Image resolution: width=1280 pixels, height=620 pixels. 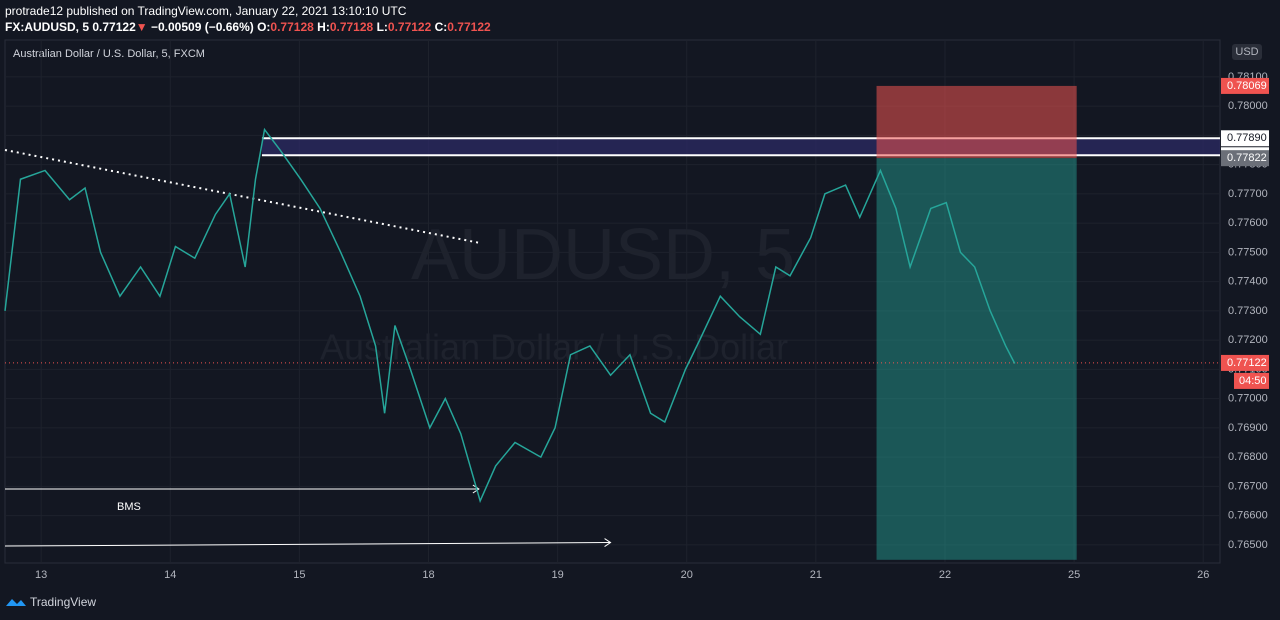 I want to click on y-tick-label: 0.76900, so click(x=1248, y=428).